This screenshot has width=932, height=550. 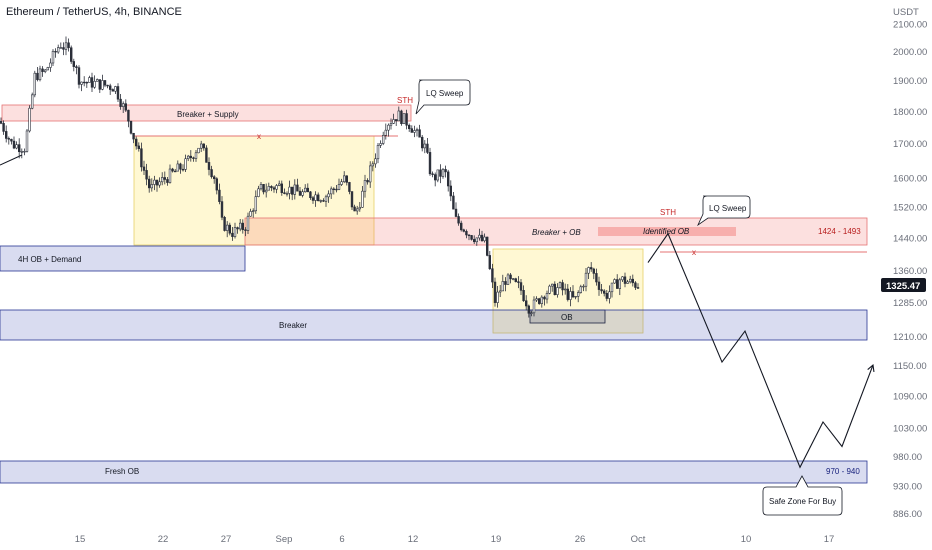 I want to click on breaker-supply-label: Breaker + Supply, so click(x=208, y=114).